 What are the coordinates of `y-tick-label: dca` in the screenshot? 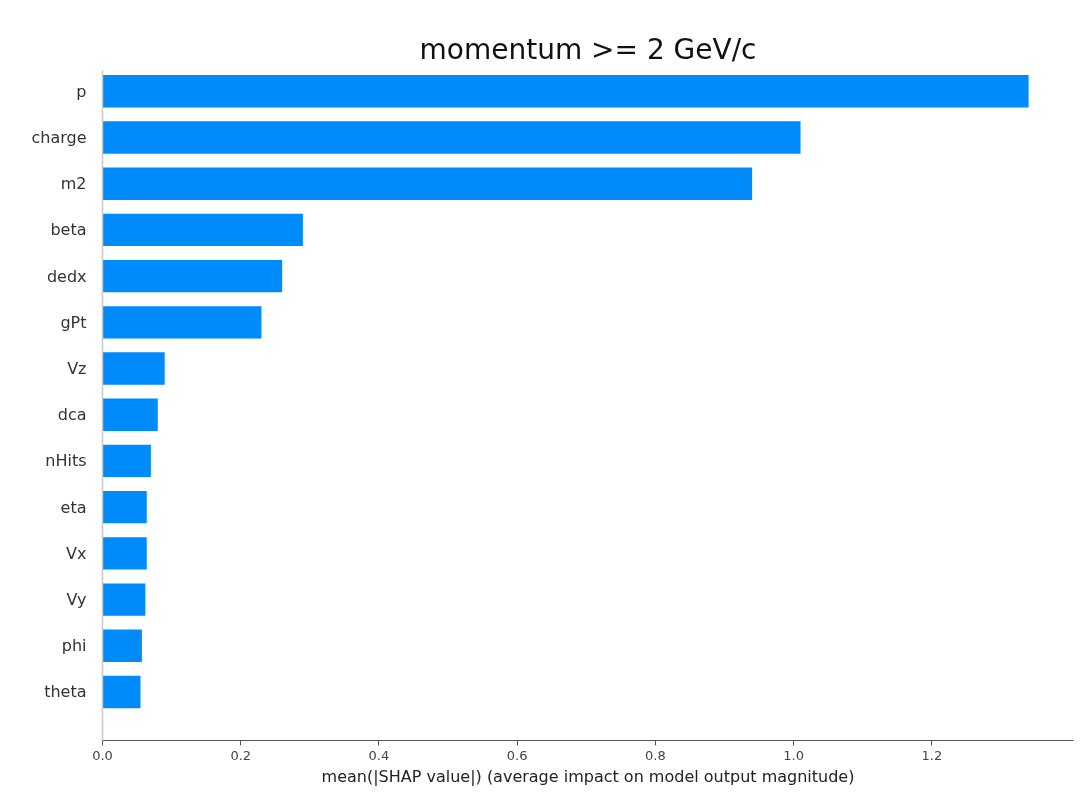 It's located at (72, 415).